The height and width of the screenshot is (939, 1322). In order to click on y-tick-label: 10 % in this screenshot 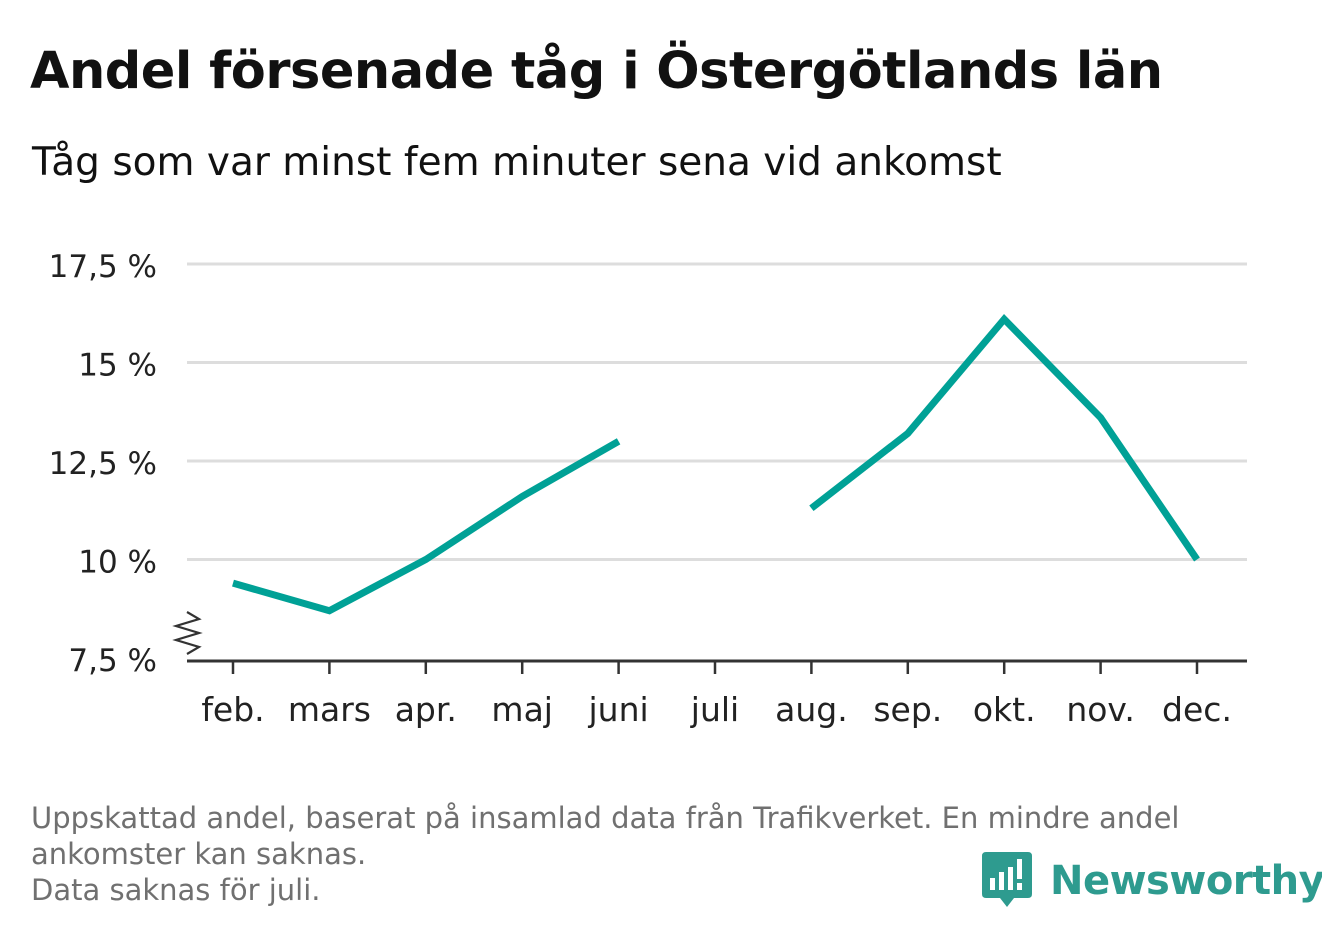, I will do `click(117, 563)`.